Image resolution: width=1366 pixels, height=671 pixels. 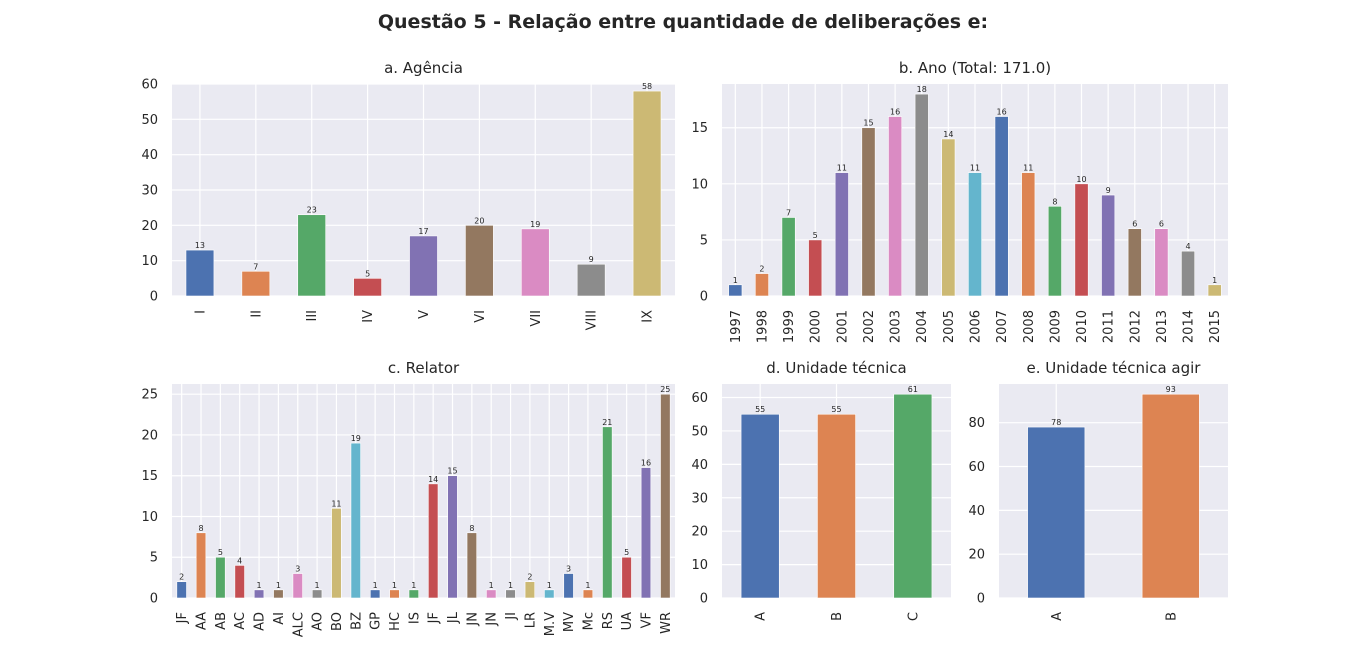 I want to click on bar-value-label: 17, so click(x=423, y=231).